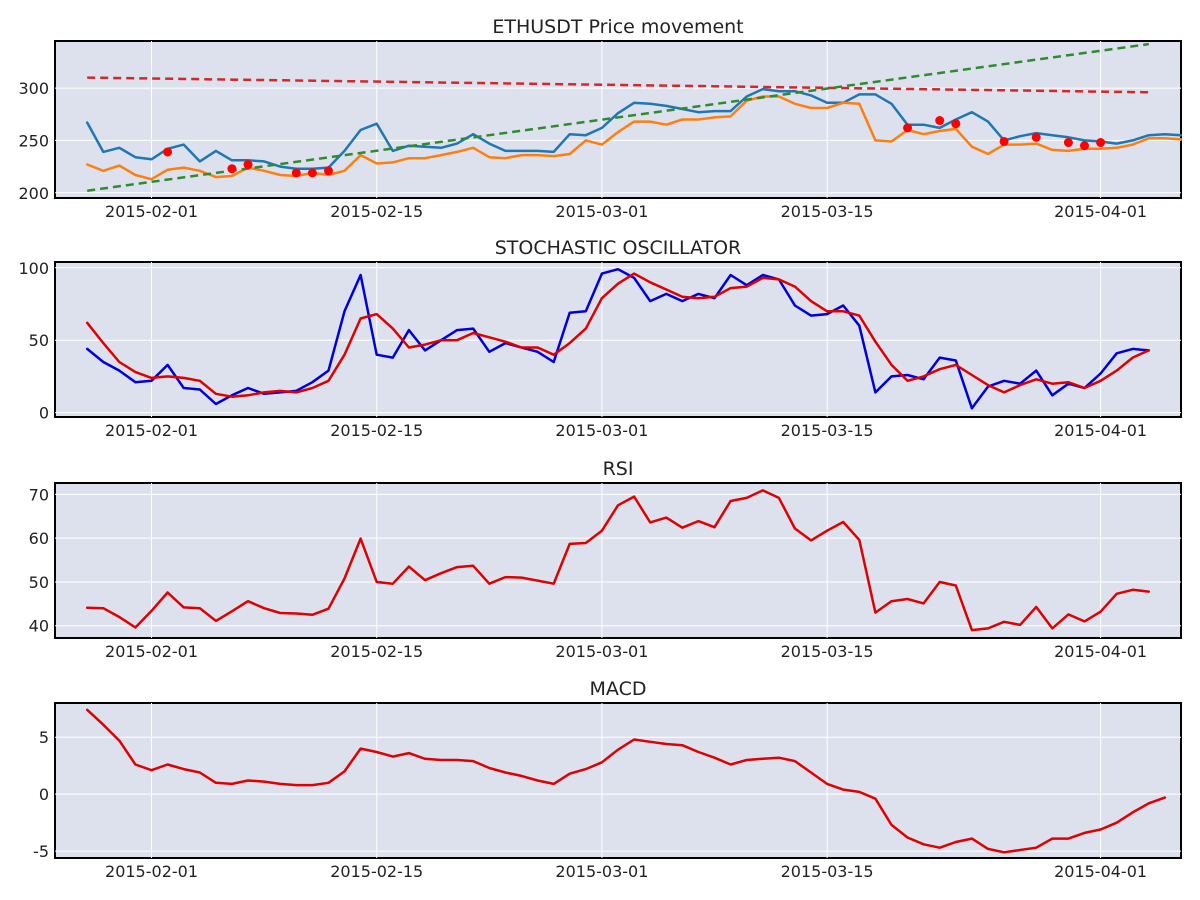 This screenshot has height=900, width=1200. Describe the element at coordinates (33, 268) in the screenshot. I see `y-tick-label: 100` at that location.